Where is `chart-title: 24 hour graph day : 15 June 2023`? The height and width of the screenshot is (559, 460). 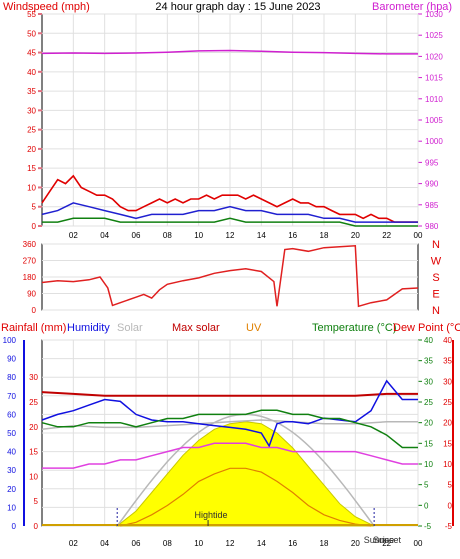
chart-title: 24 hour graph day : 15 June 2023 is located at coordinates (237, 7).